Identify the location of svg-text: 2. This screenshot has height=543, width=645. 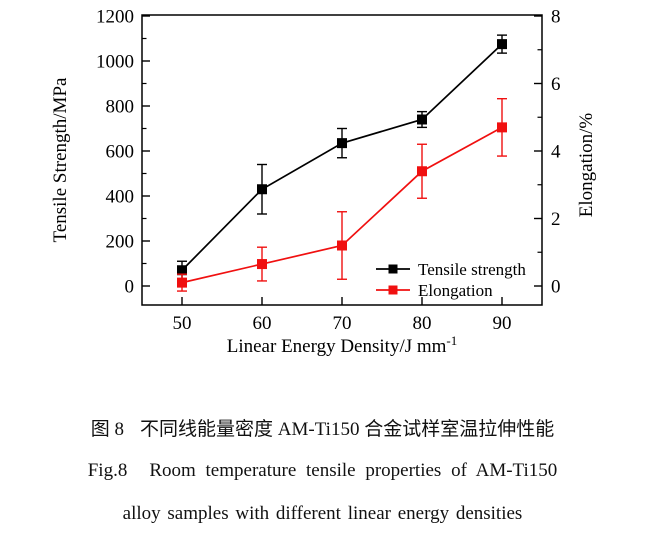
(556, 219).